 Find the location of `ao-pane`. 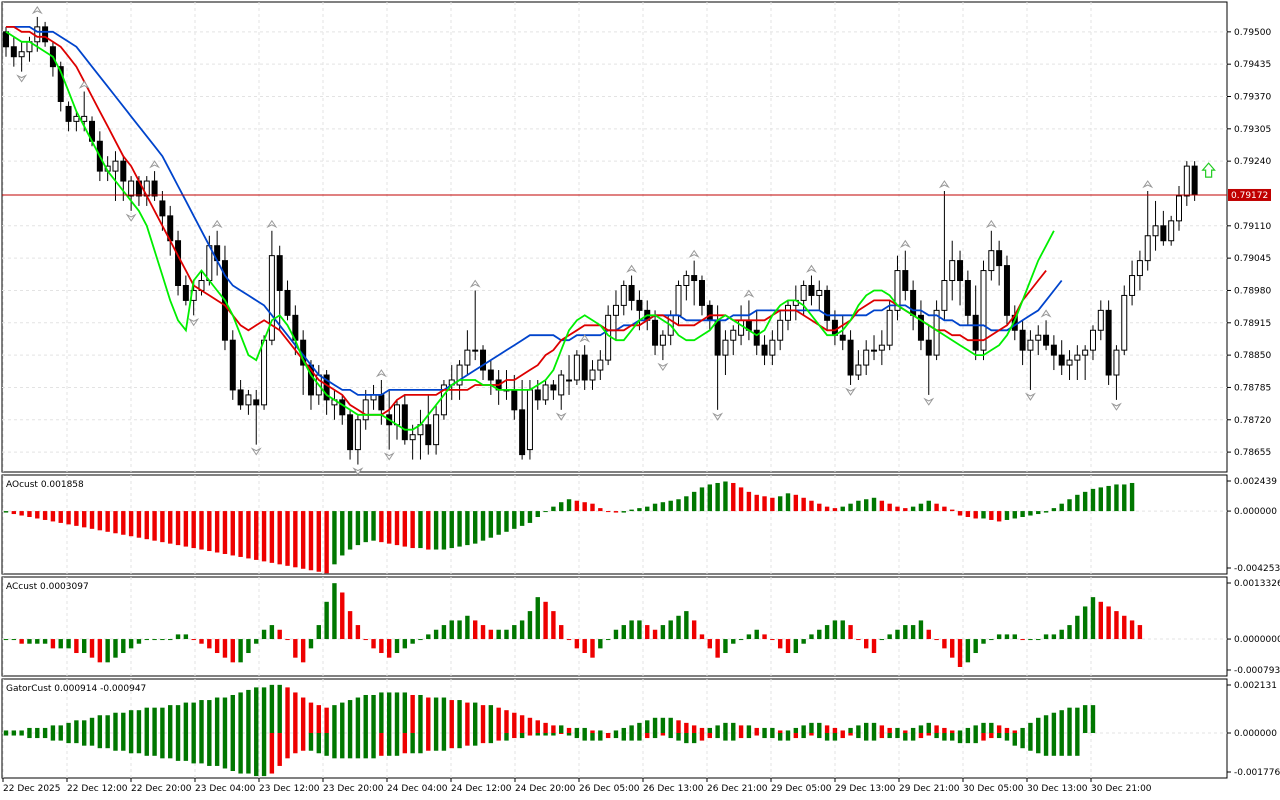

ao-pane is located at coordinates (614, 527).